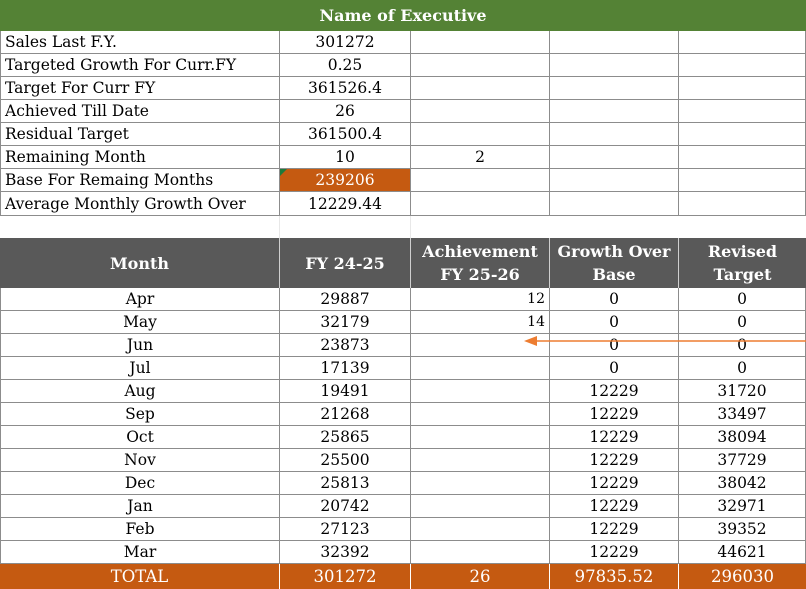 This screenshot has width=806, height=589. What do you see at coordinates (345, 506) in the screenshot?
I see `fy-cell: 20742` at bounding box center [345, 506].